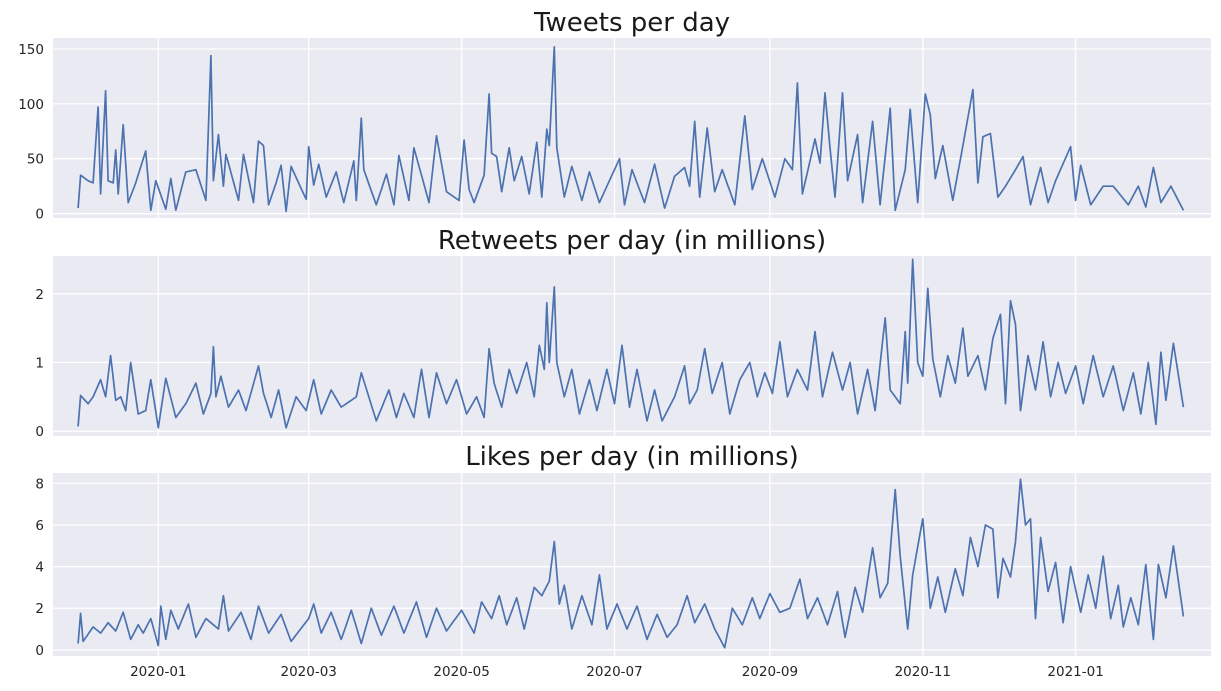 Image resolution: width=1221 pixels, height=691 pixels. What do you see at coordinates (632, 457) in the screenshot?
I see `likes-chart-title: Likes per day (in millions)` at bounding box center [632, 457].